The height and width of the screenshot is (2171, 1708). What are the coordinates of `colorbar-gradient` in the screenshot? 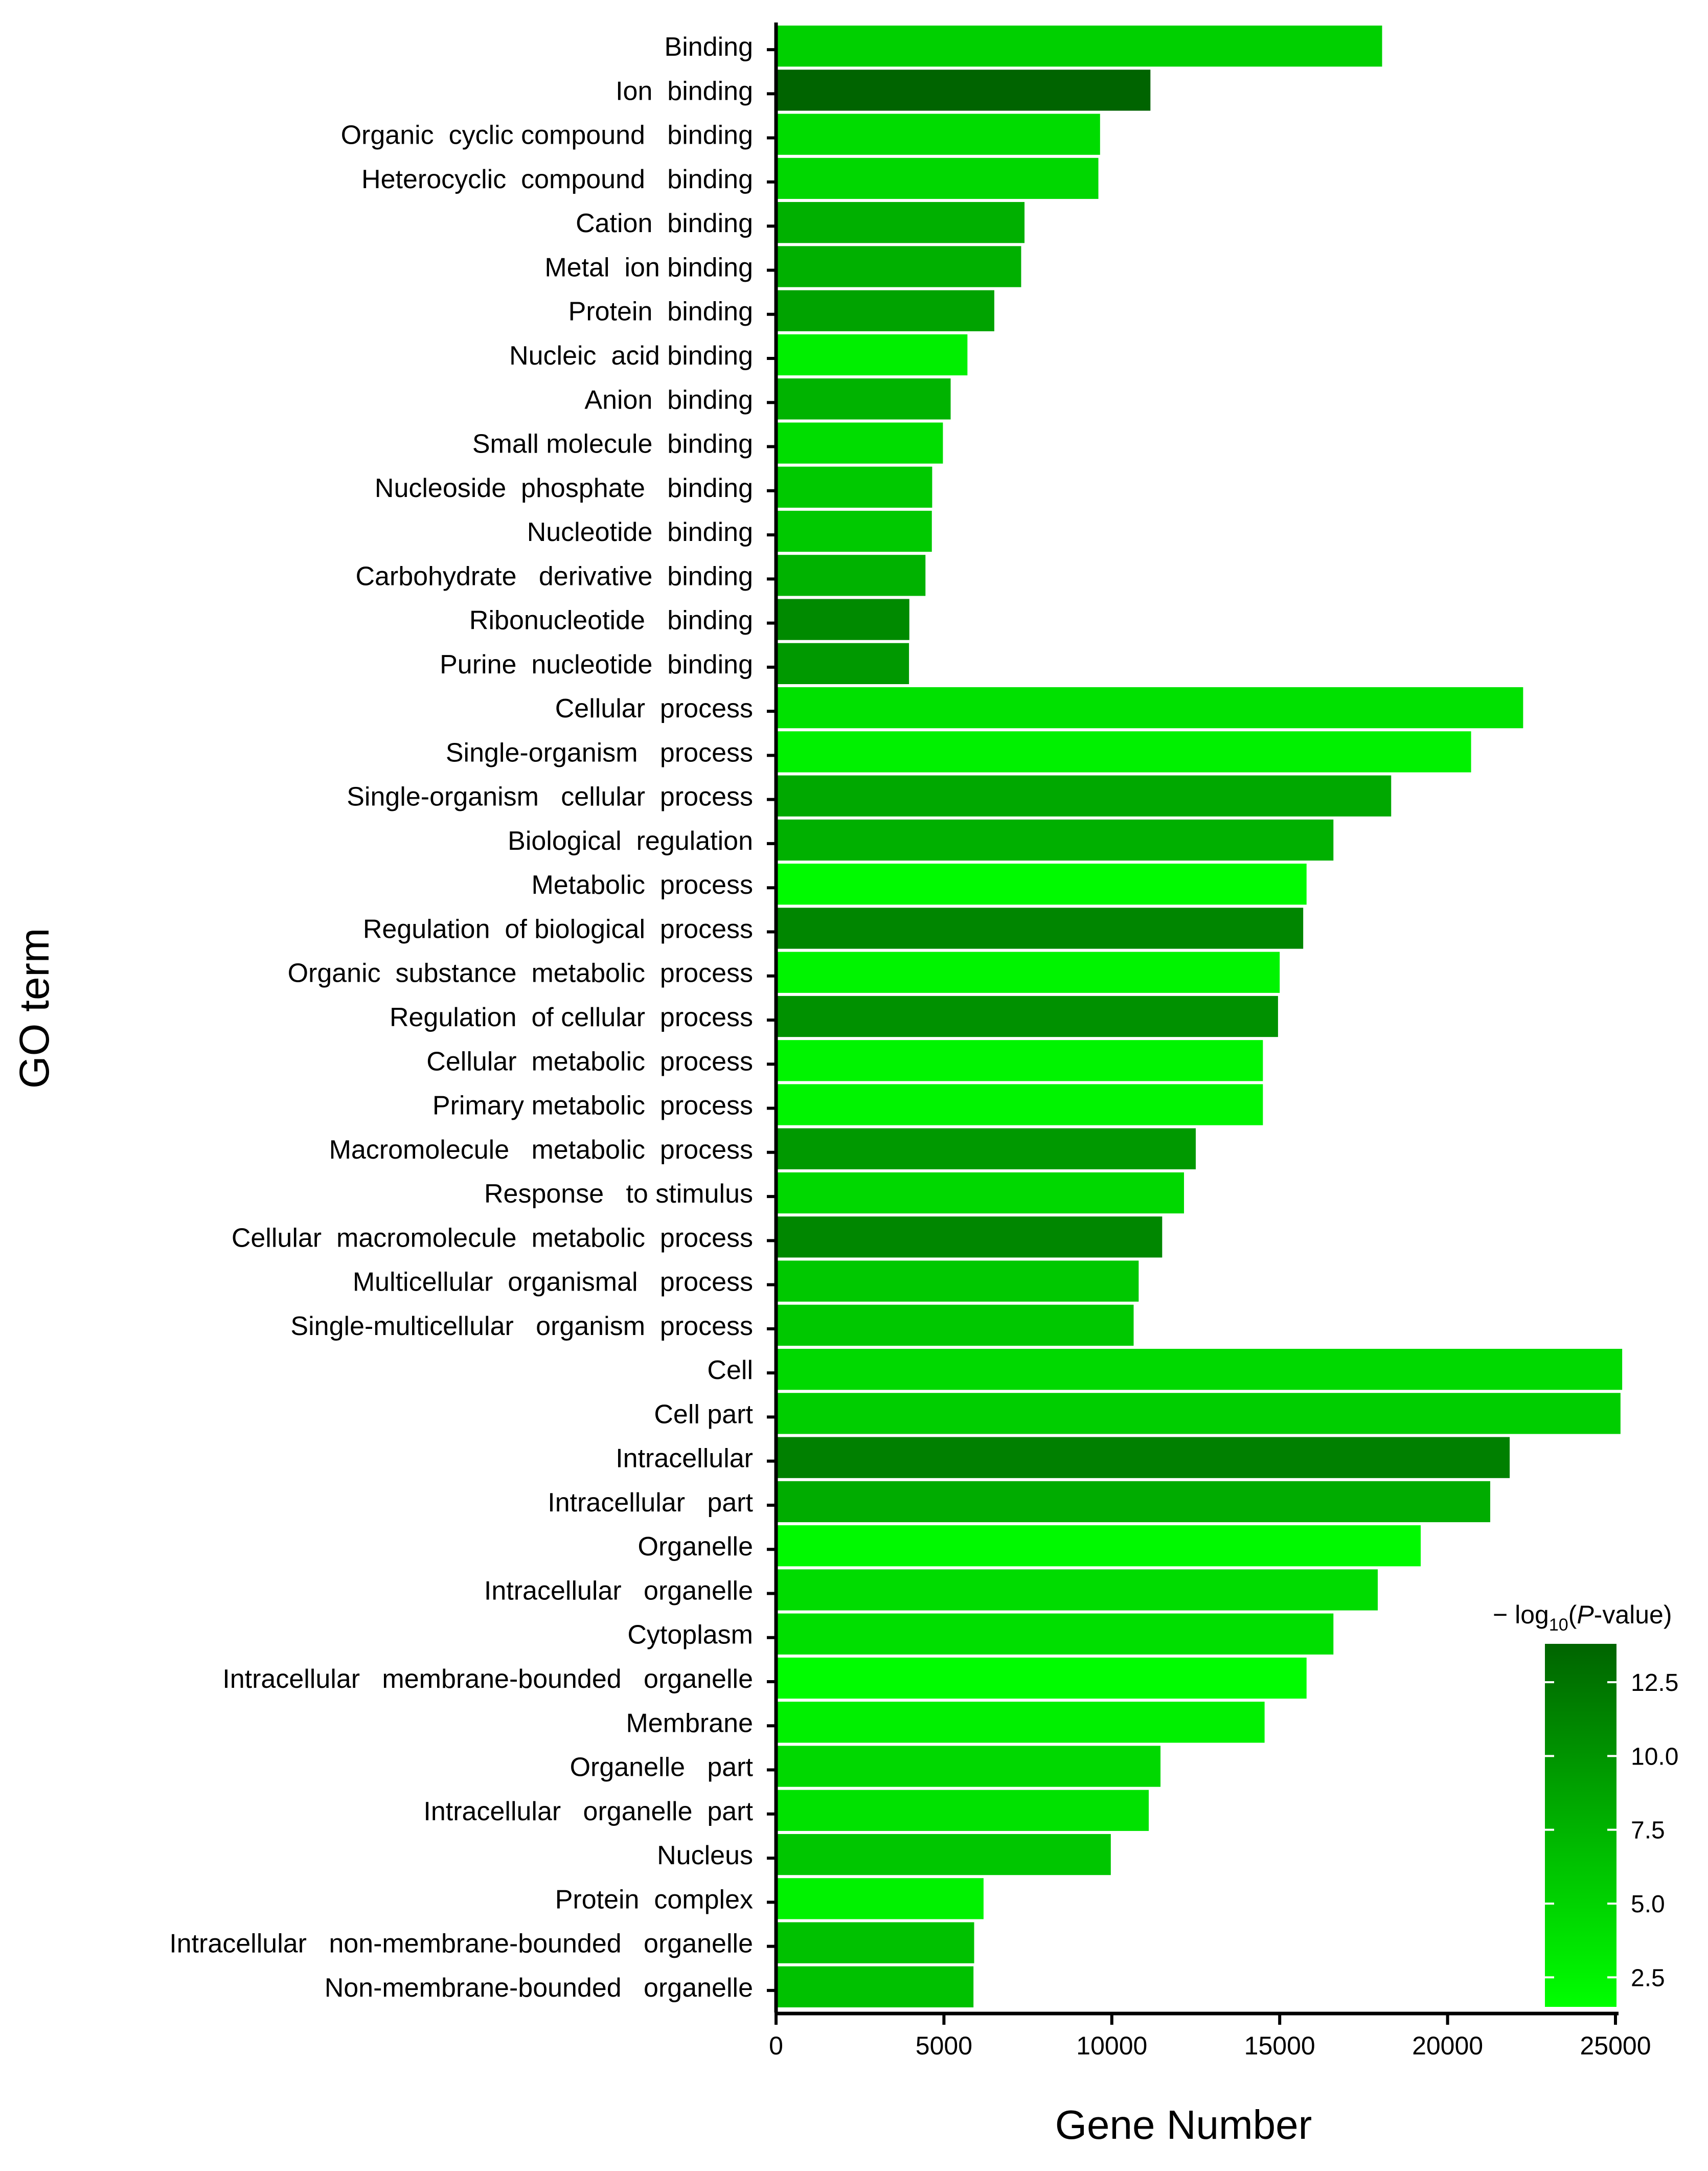 It's located at (1580, 1825).